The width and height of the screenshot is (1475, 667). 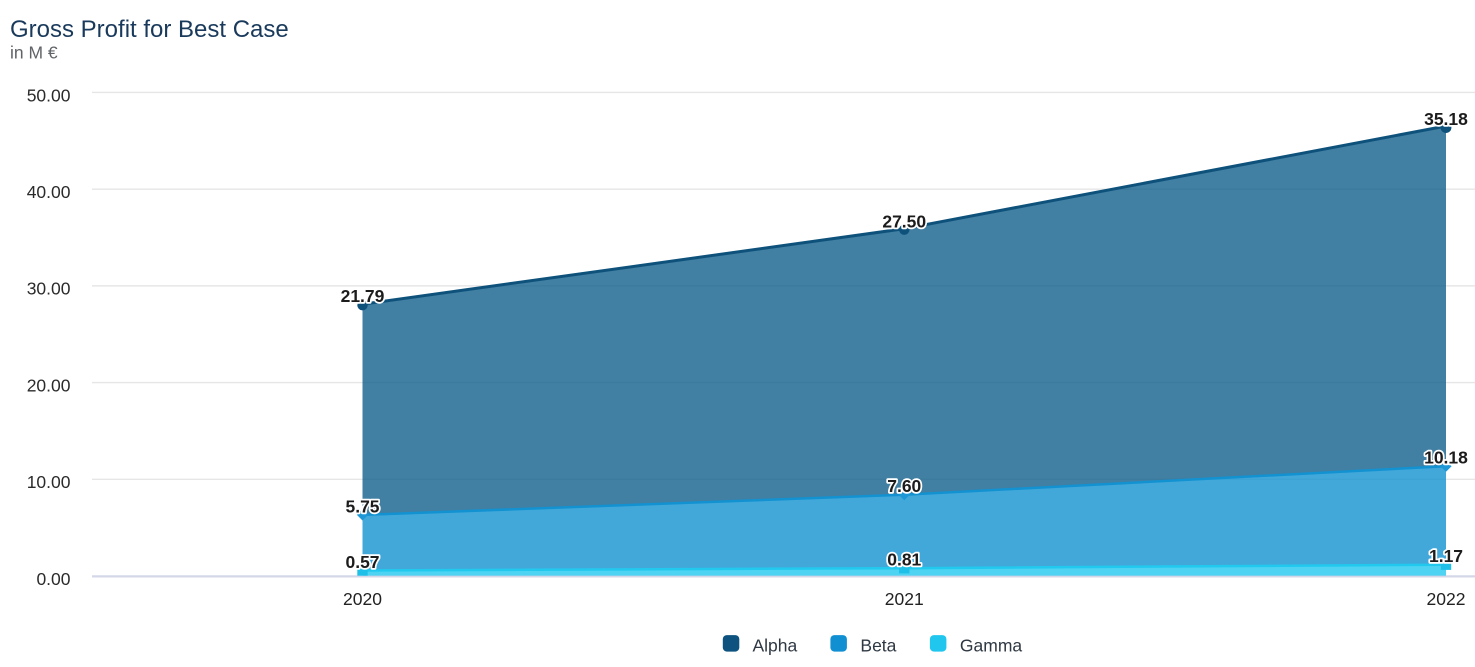 I want to click on svg-text: Alpha, so click(x=775, y=646).